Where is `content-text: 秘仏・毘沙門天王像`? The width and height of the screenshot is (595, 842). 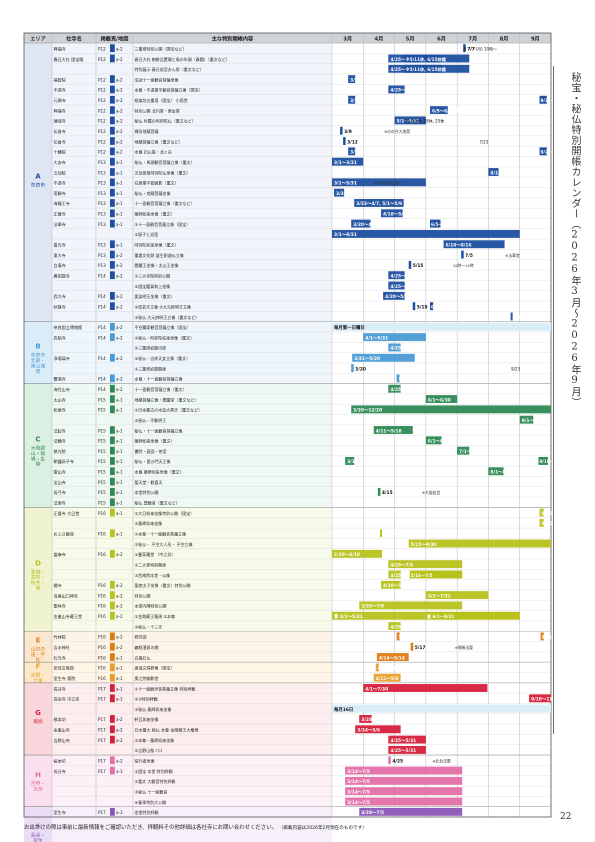 content-text: 秘仏・毘沙門天王像 is located at coordinates (153, 461).